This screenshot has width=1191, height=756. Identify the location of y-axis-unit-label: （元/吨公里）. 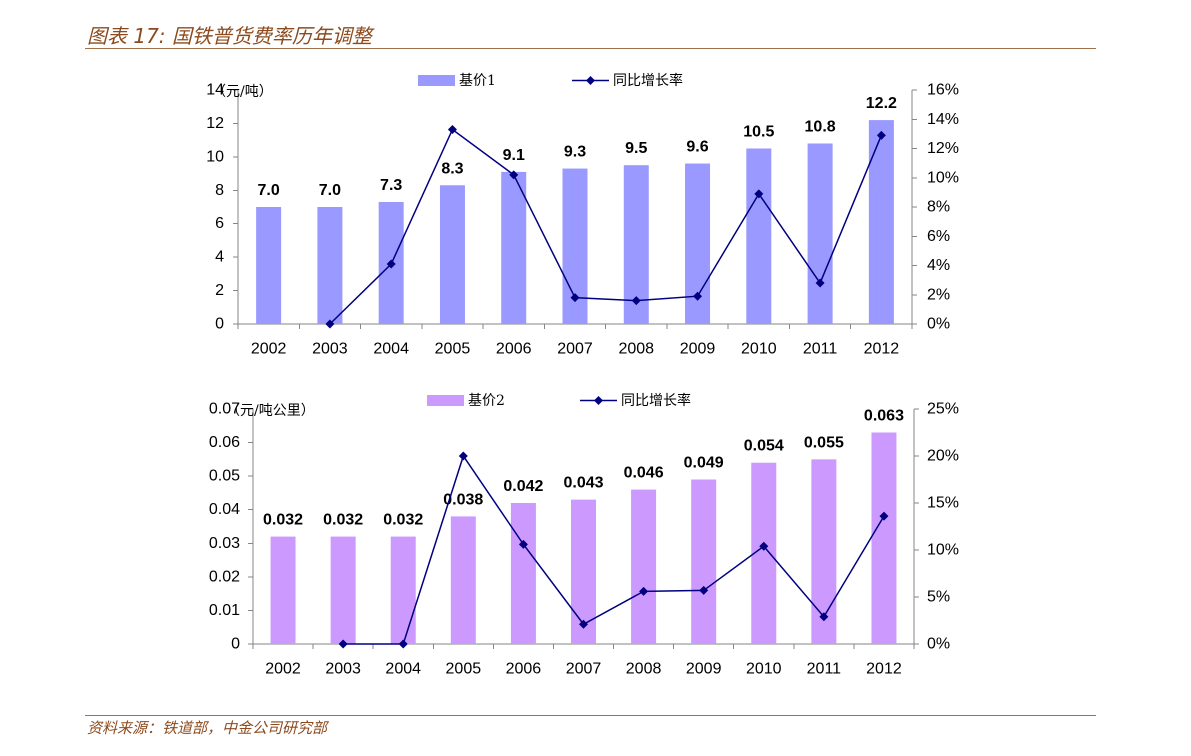
(270, 411).